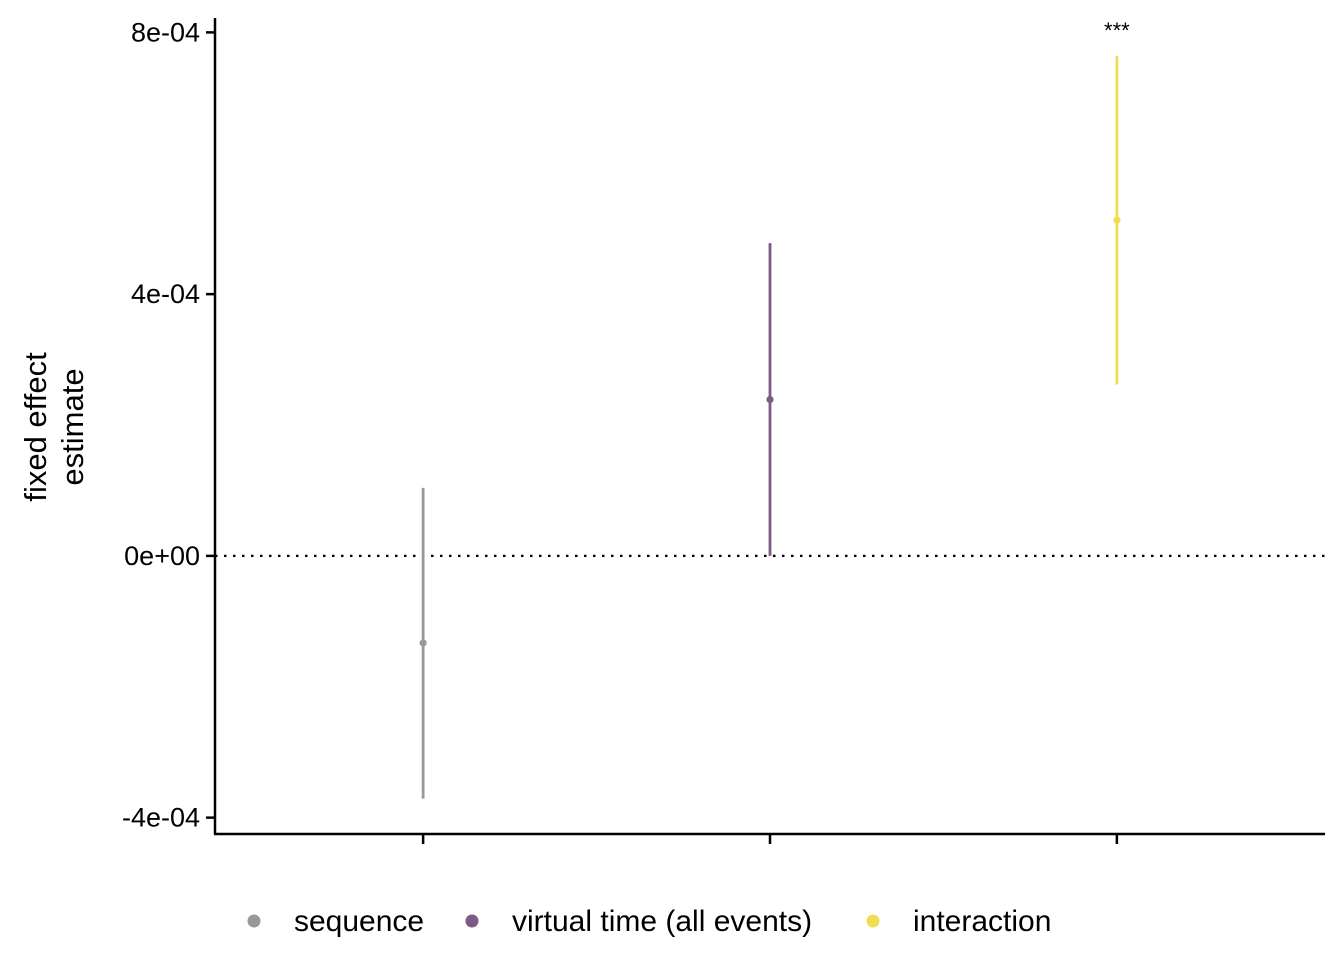 The height and width of the screenshot is (960, 1344). I want to click on y-tick-label: -4e-04, so click(161, 818).